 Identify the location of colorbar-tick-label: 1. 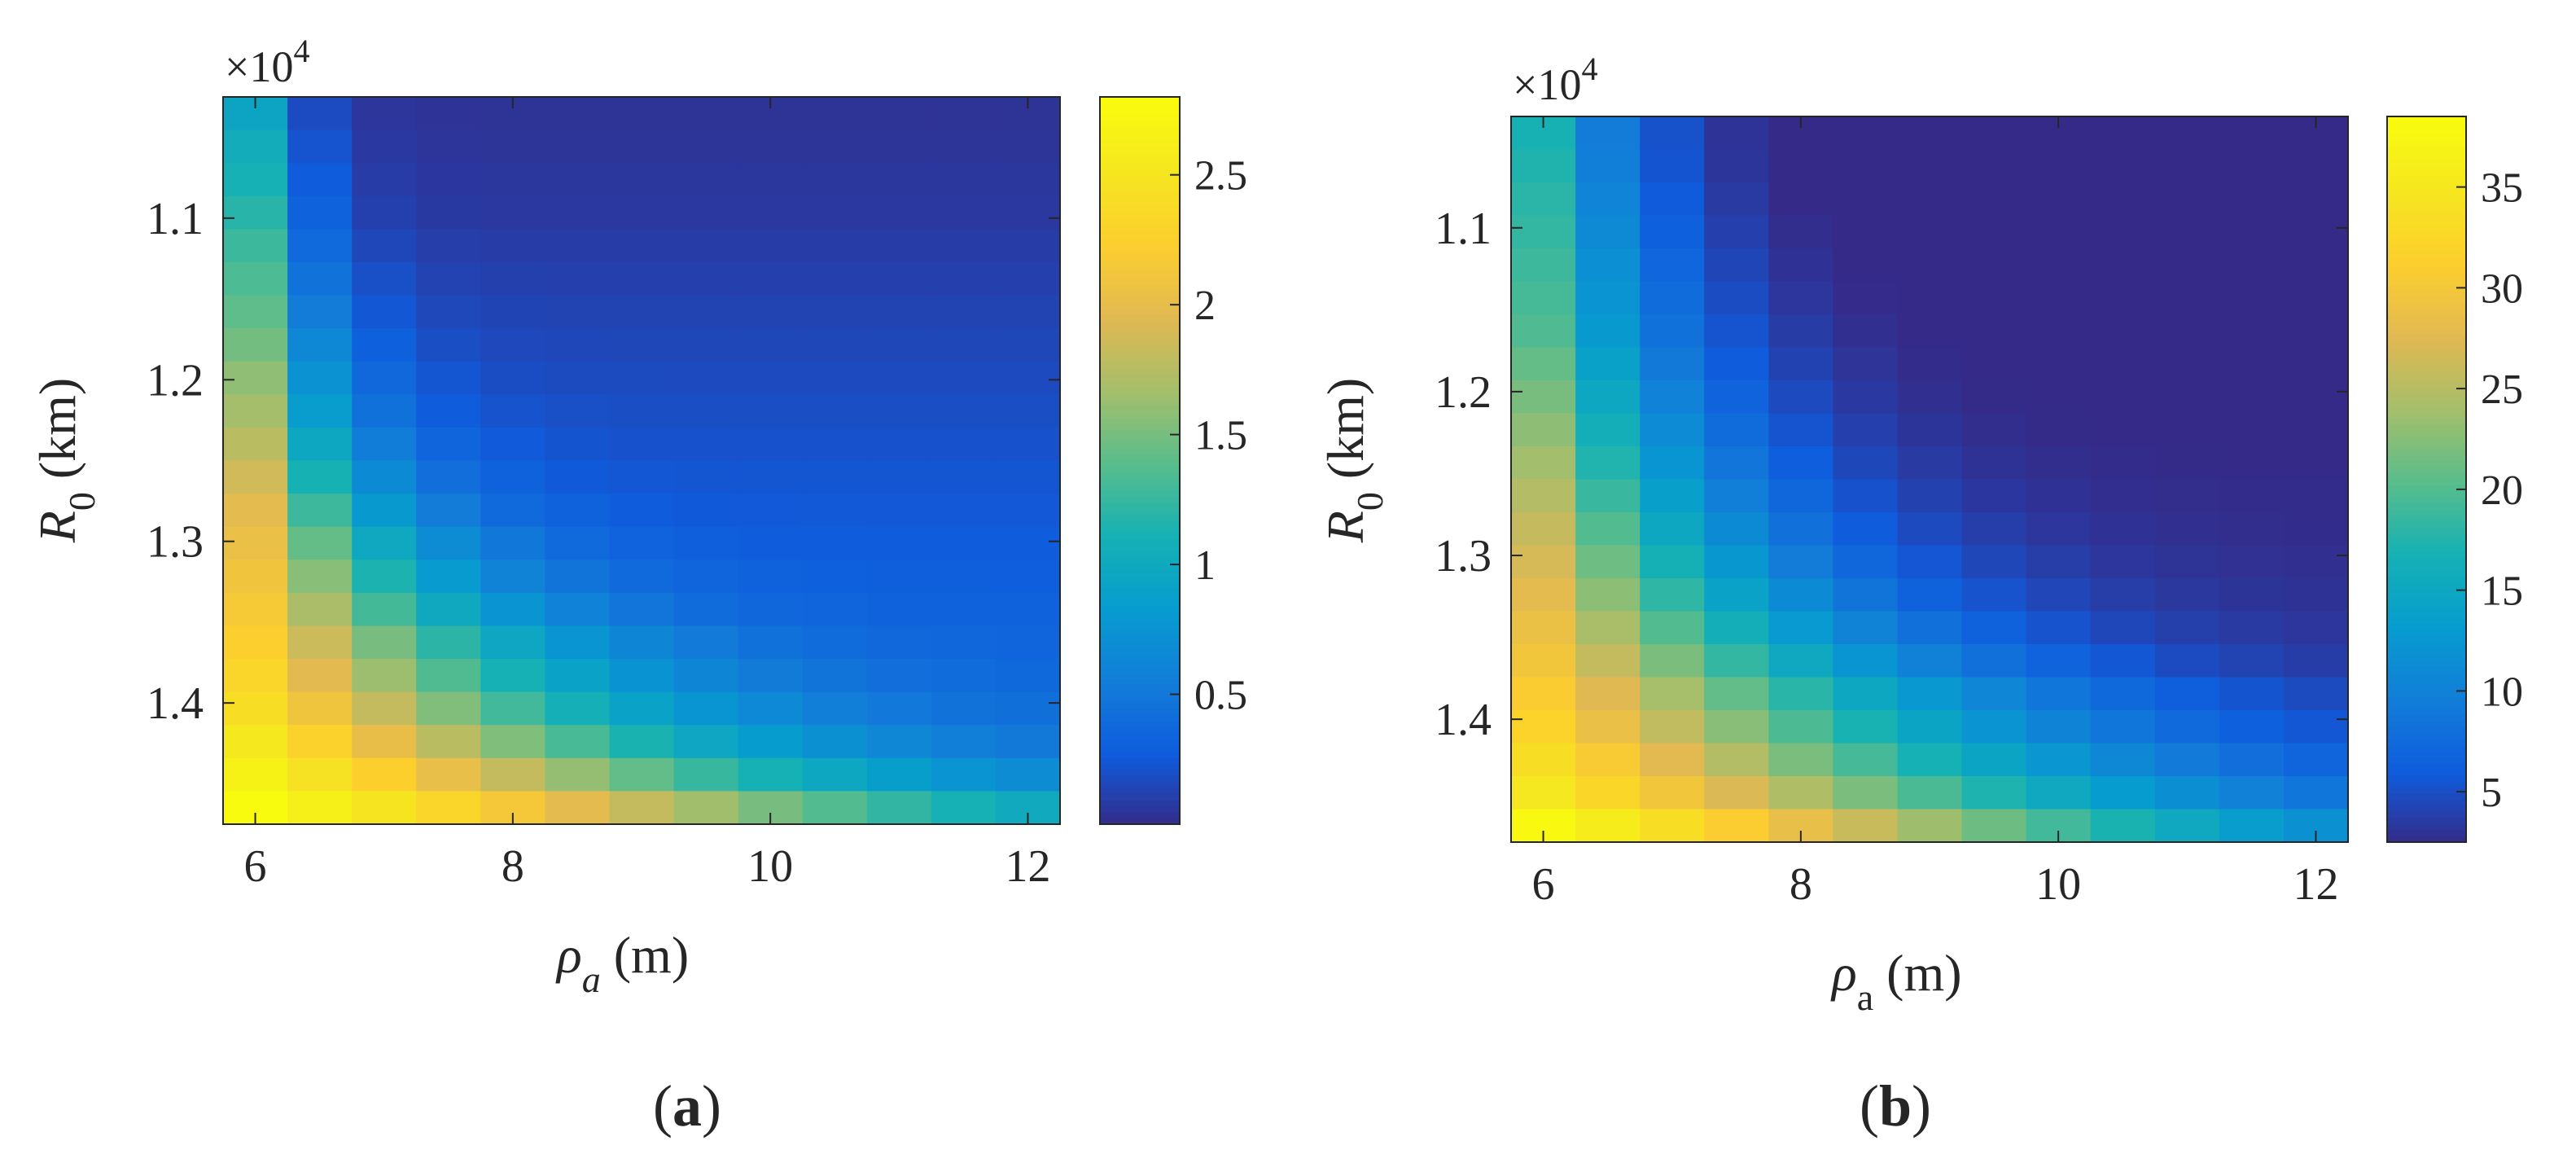
(1205, 565).